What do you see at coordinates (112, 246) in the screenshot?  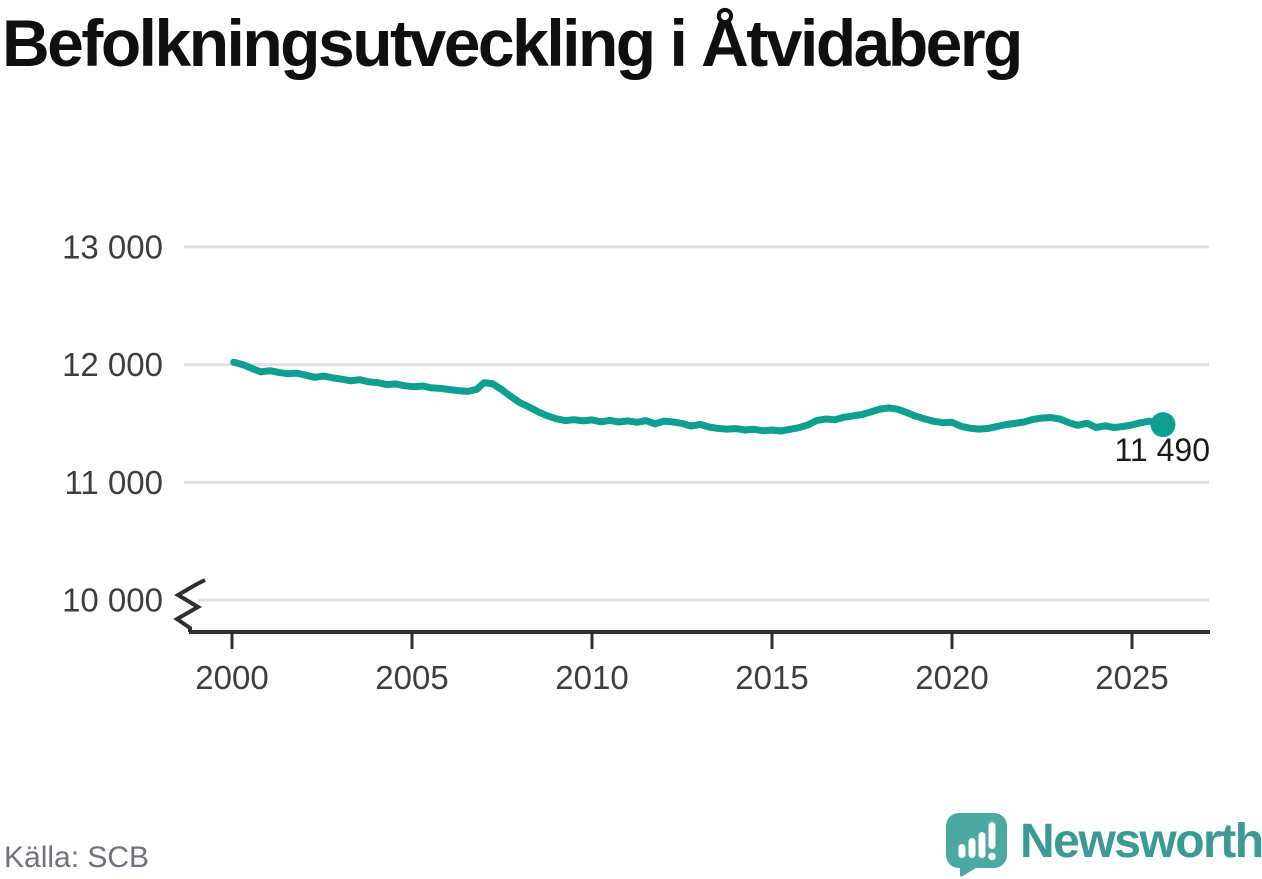 I see `y-tick-label: 13 000` at bounding box center [112, 246].